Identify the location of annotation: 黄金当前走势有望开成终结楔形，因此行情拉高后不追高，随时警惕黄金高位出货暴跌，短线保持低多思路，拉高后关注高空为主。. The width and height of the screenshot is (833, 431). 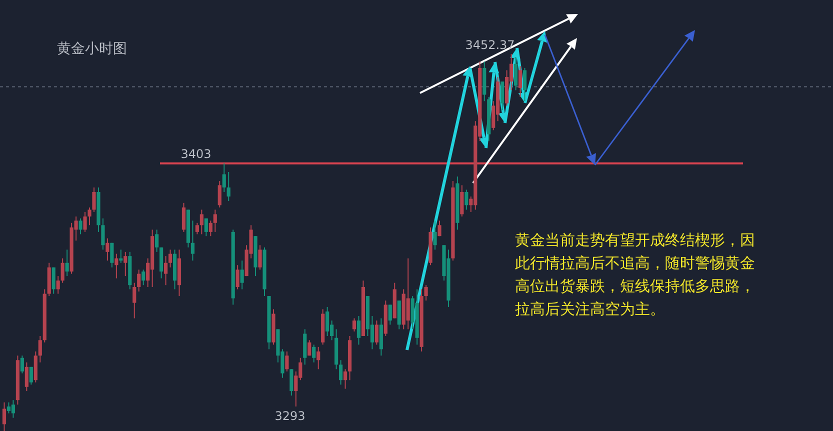
(635, 274).